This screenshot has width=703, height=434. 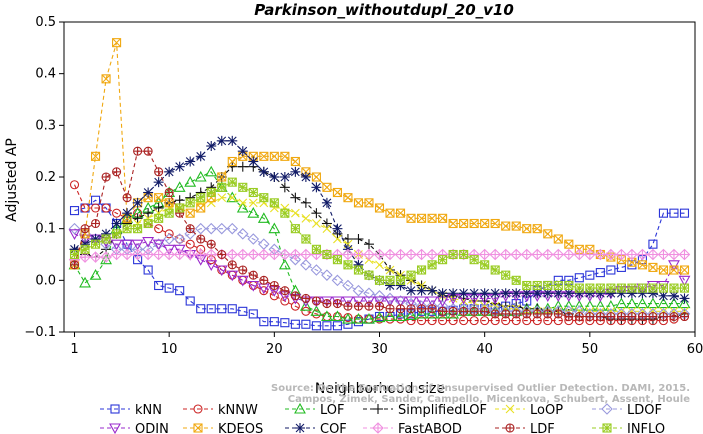 I want to click on legend-marker-knnw, so click(x=198, y=409).